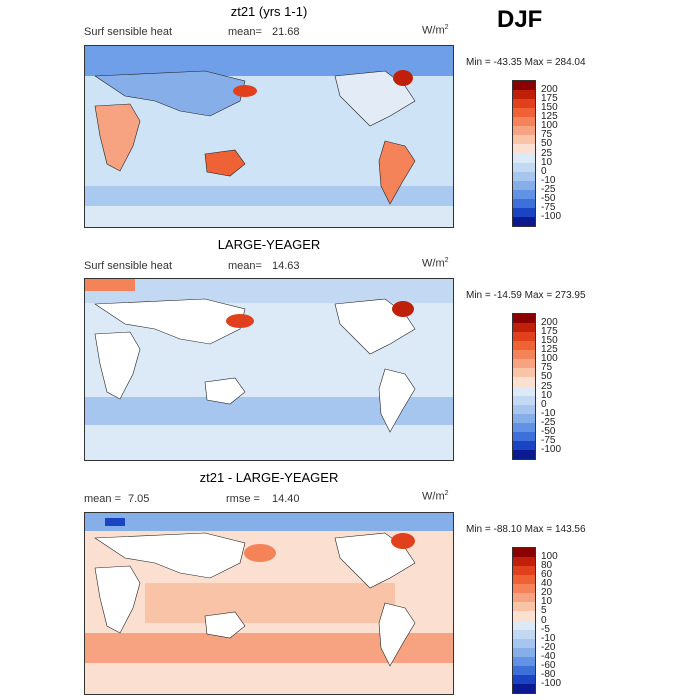 The height and width of the screenshot is (700, 700). What do you see at coordinates (269, 477) in the screenshot?
I see `panel-3-title: zt21 - LARGE-YEAGER` at bounding box center [269, 477].